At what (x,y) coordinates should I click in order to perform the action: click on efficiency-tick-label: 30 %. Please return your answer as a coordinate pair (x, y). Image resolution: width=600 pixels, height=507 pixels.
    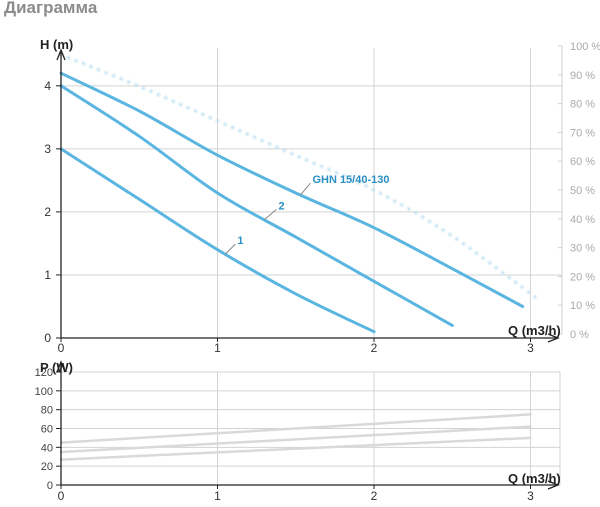
    Looking at the image, I should click on (582, 249).